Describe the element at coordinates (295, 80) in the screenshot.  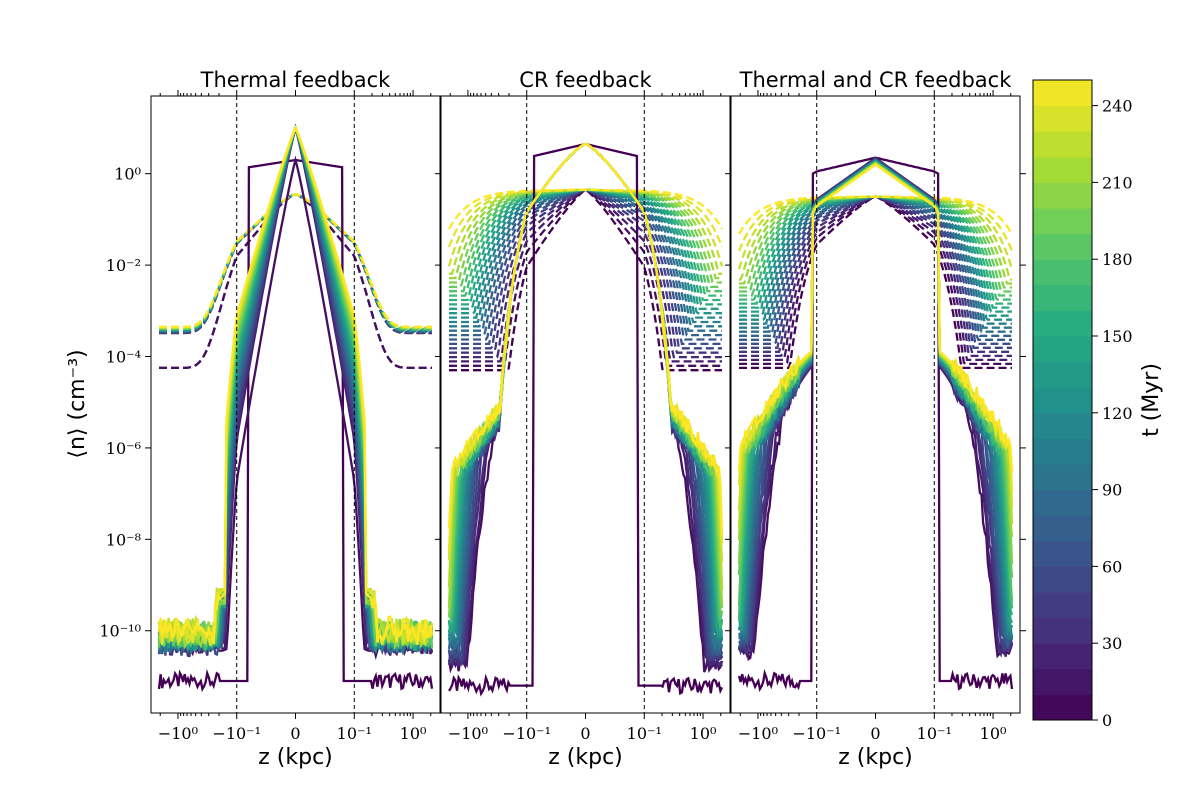
I see `panel-title: Thermal feedback` at that location.